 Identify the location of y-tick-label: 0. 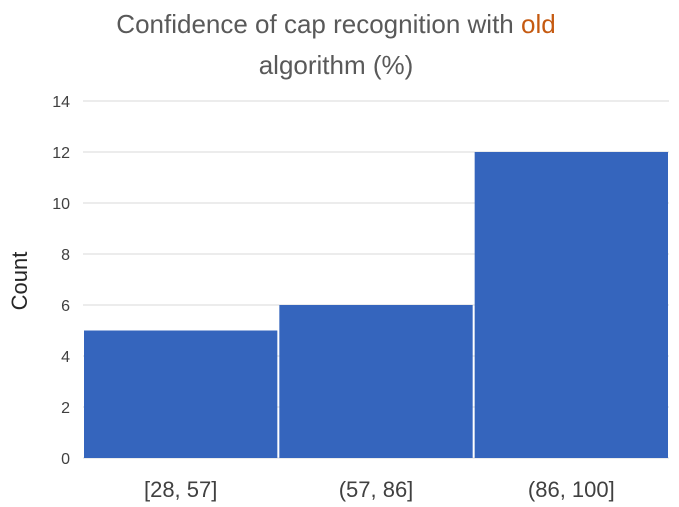
(65, 459).